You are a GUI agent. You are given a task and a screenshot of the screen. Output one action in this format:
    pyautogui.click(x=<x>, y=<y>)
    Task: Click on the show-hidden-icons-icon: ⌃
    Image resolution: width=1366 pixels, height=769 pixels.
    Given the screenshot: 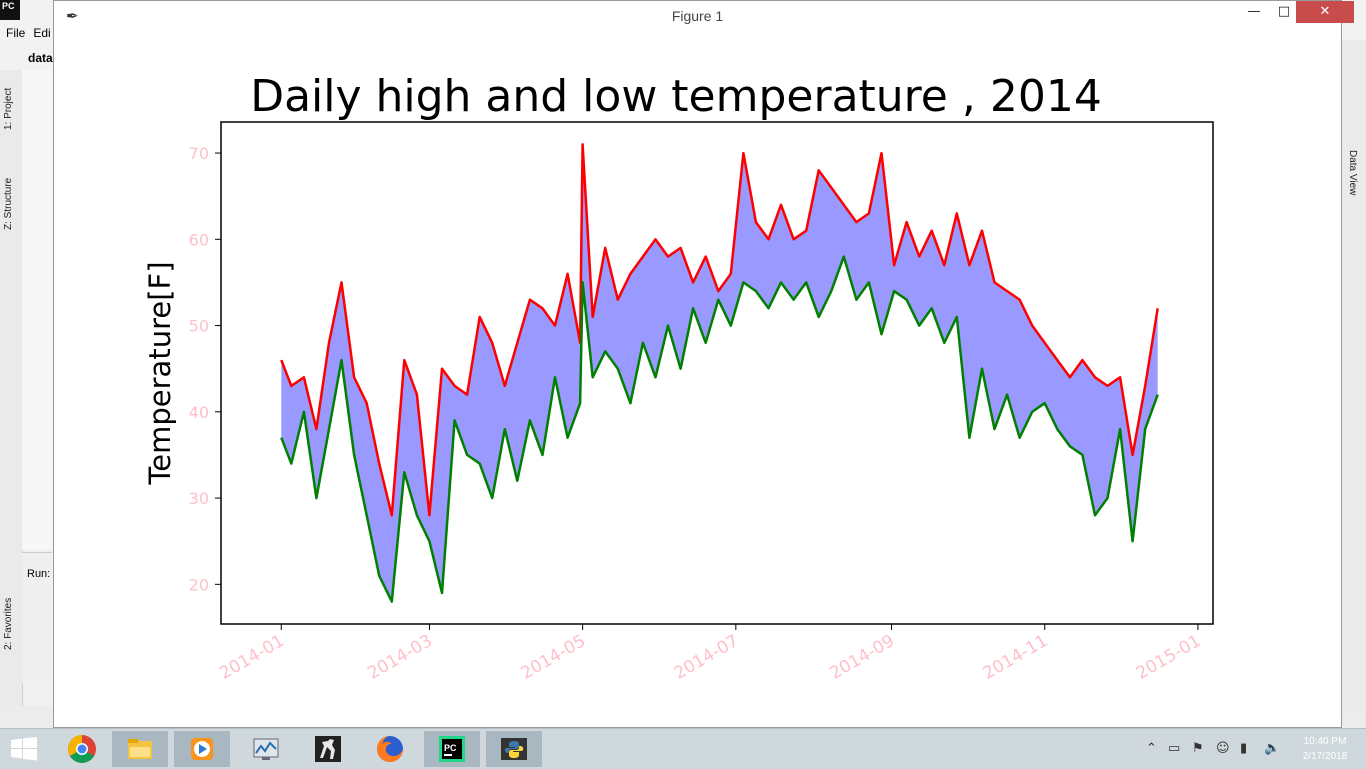 What is the action you would take?
    pyautogui.click(x=1151, y=748)
    